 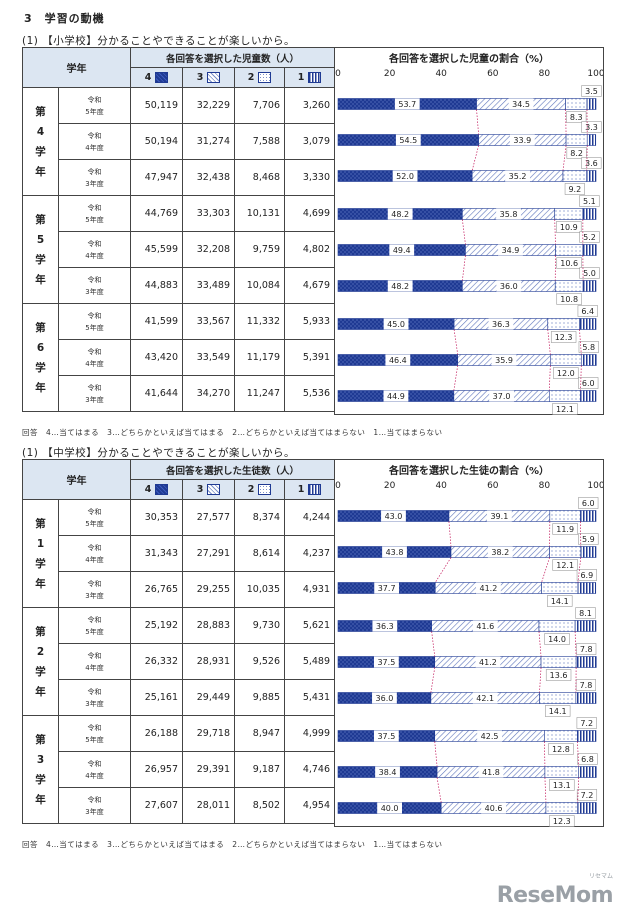 I want to click on year-label: 4年度, so click(x=94, y=775).